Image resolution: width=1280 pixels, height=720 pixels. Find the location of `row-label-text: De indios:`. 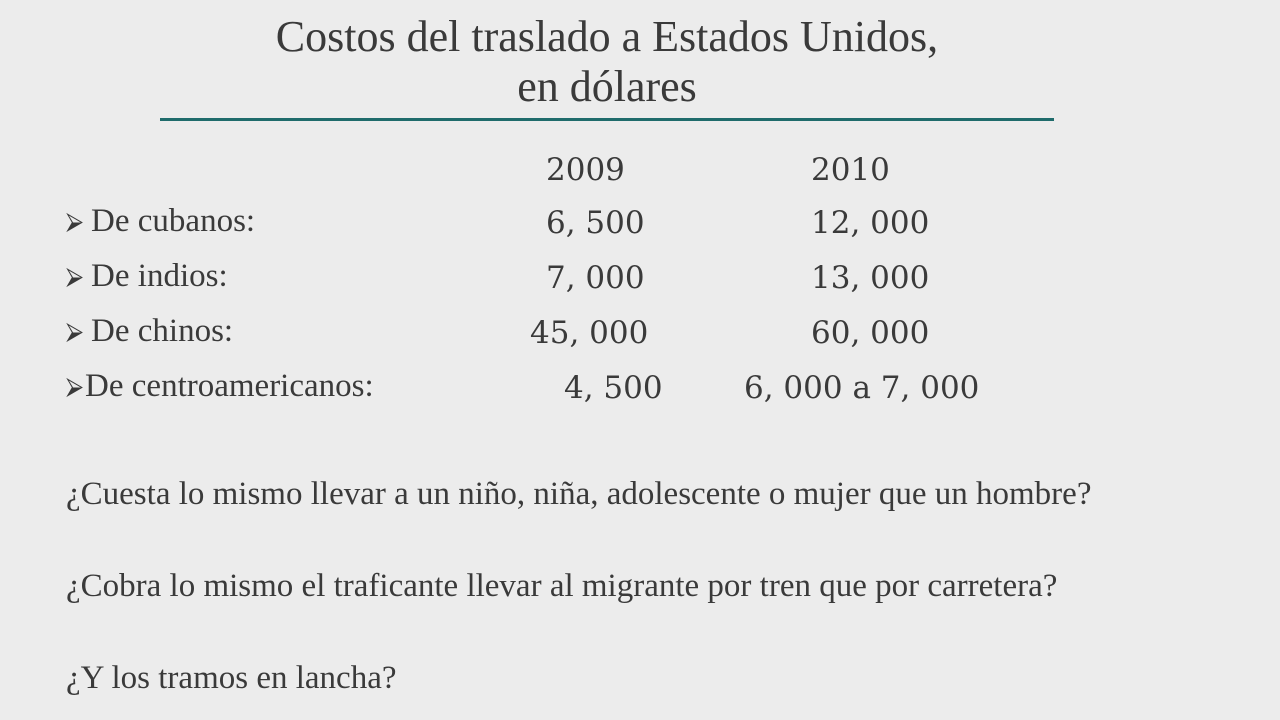

row-label-text: De indios: is located at coordinates (159, 276).